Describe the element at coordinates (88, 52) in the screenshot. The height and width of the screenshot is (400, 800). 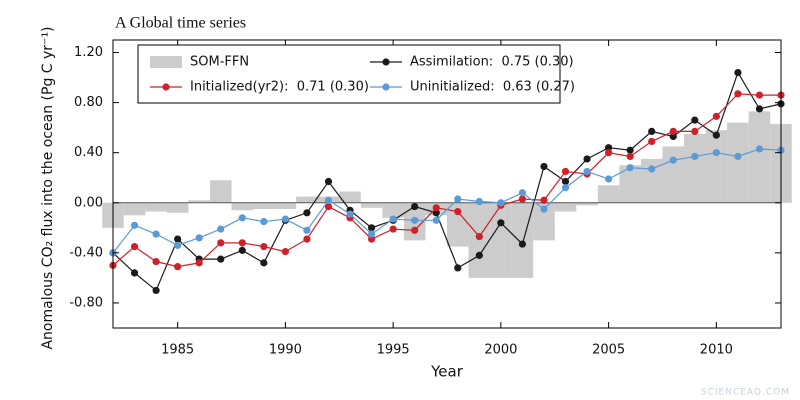
I see `y-tick-label: 1.20` at that location.